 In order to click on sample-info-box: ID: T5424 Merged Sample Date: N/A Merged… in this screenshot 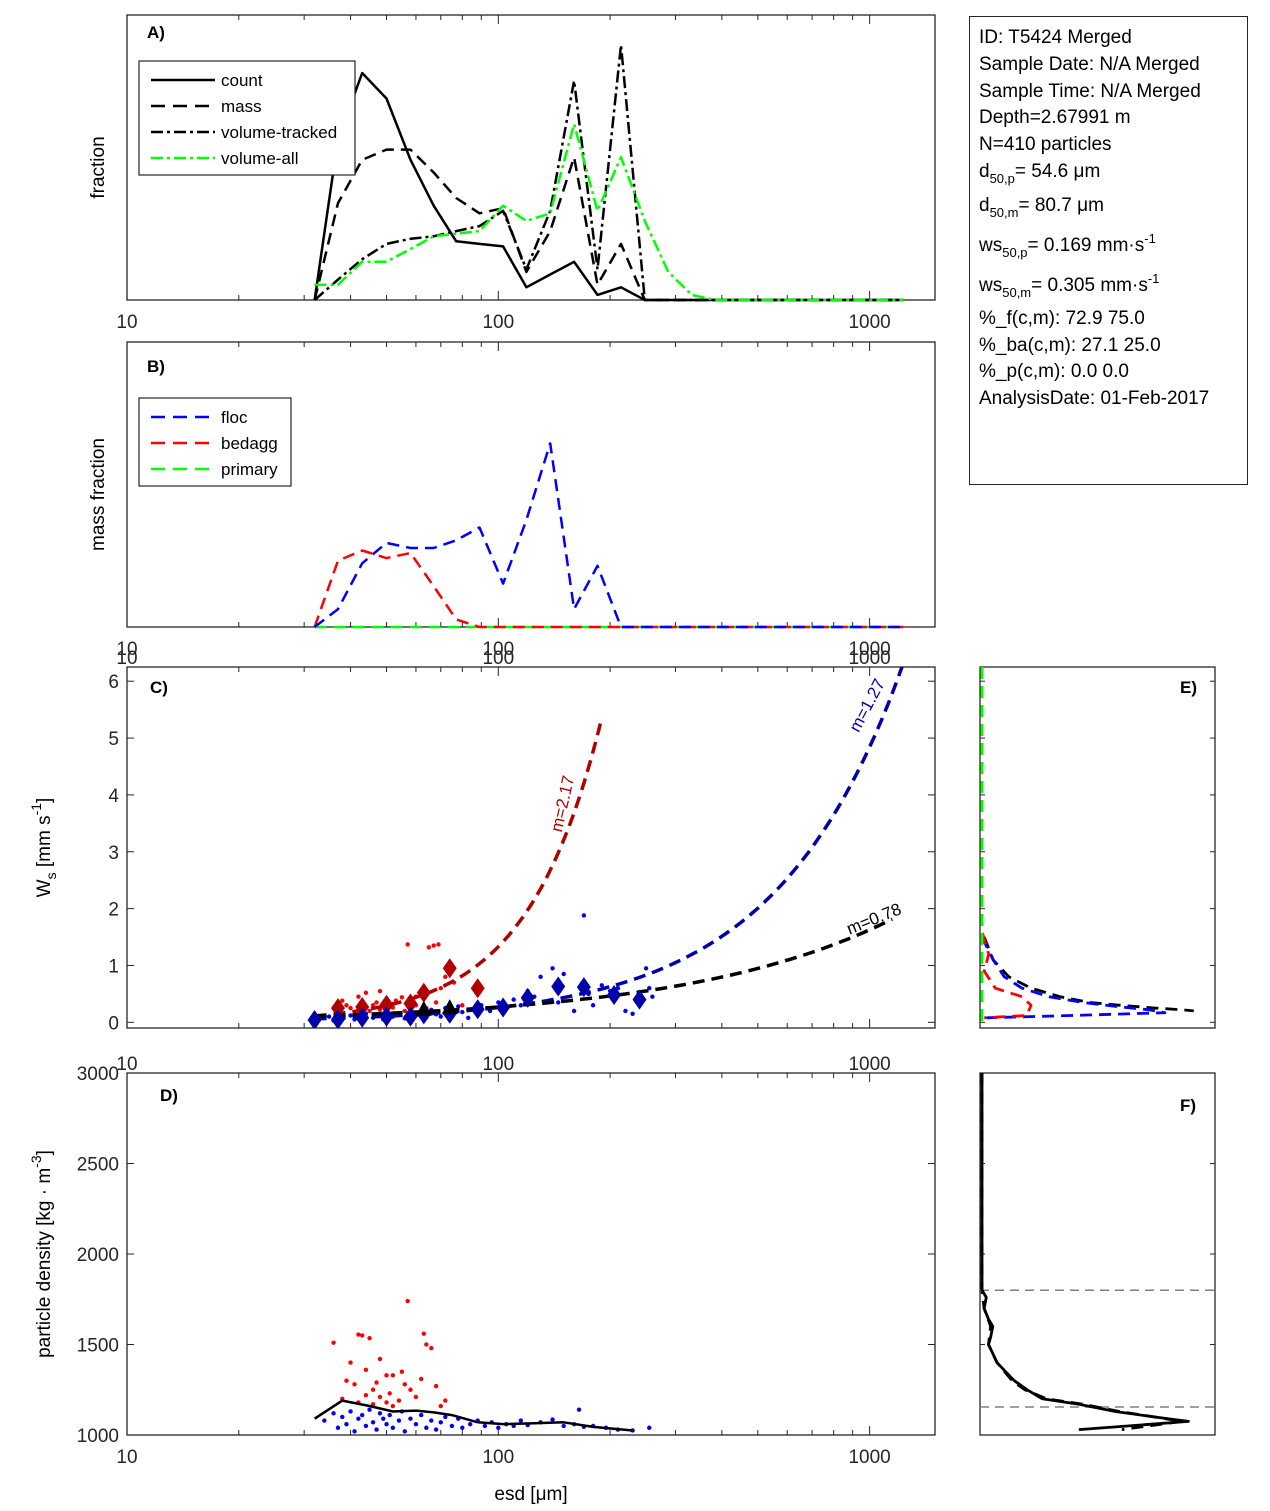, I will do `click(1108, 250)`.